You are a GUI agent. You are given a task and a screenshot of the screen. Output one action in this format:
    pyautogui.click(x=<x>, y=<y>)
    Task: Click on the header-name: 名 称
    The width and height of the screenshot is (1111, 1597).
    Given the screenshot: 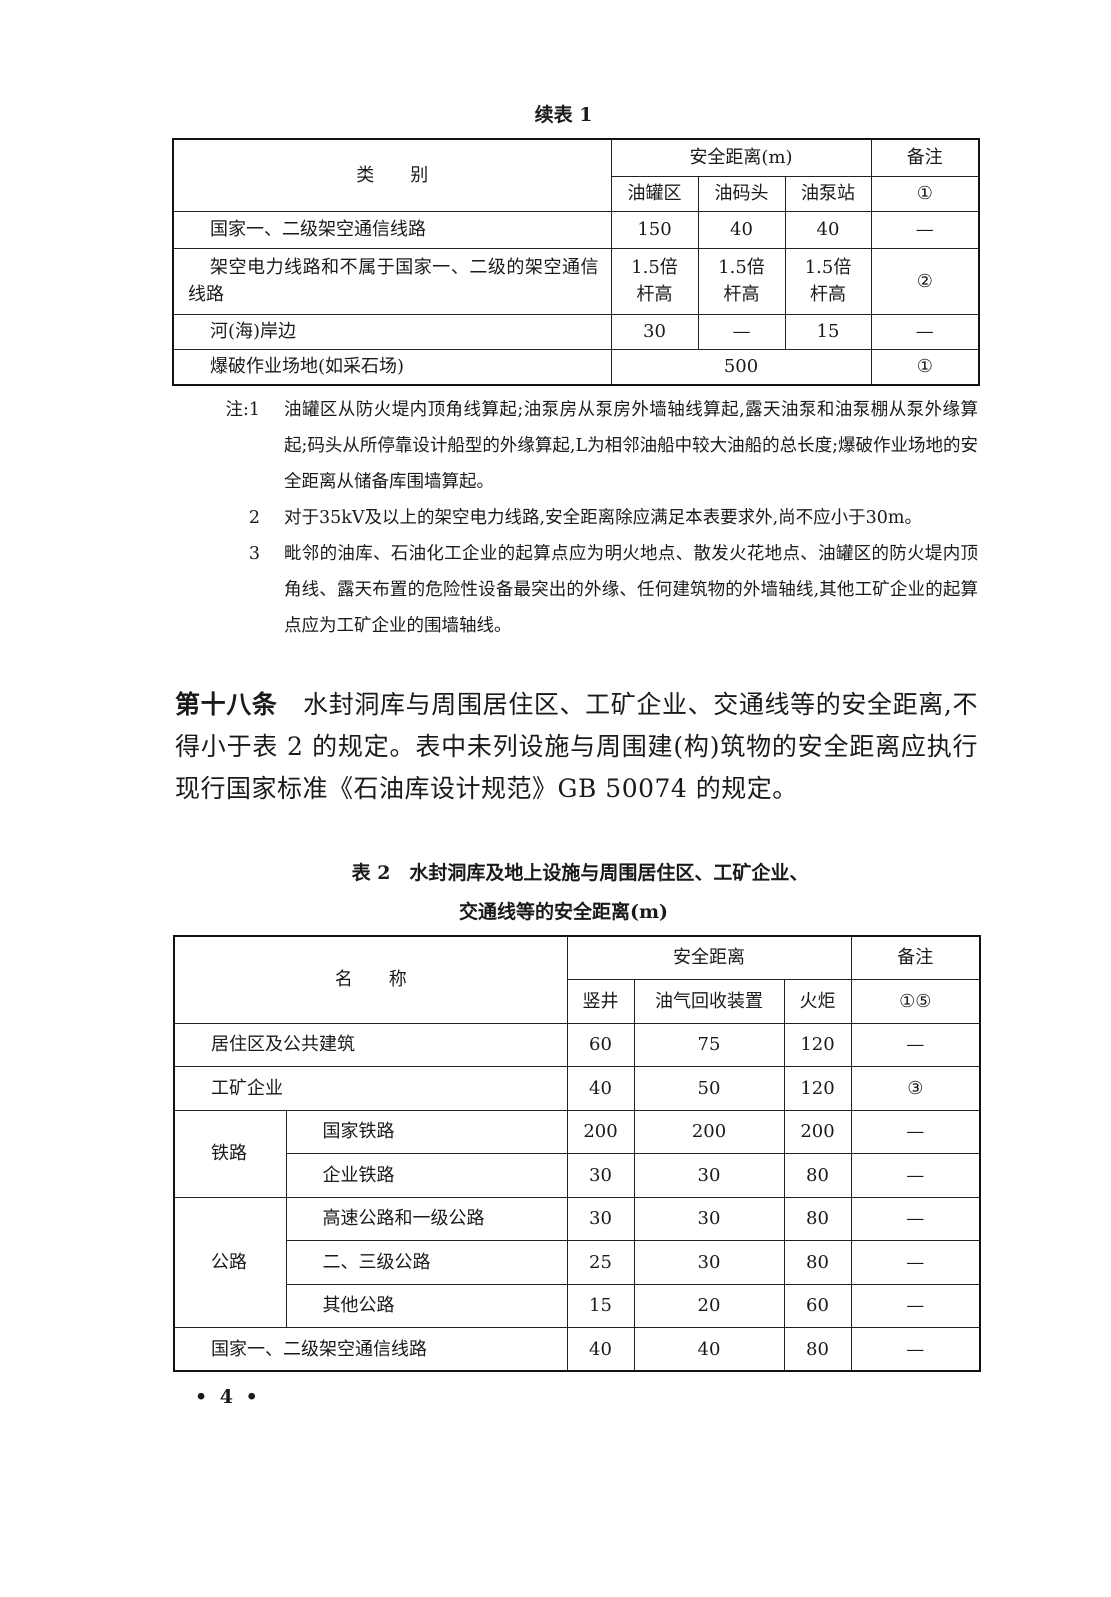 What is the action you would take?
    pyautogui.click(x=370, y=979)
    